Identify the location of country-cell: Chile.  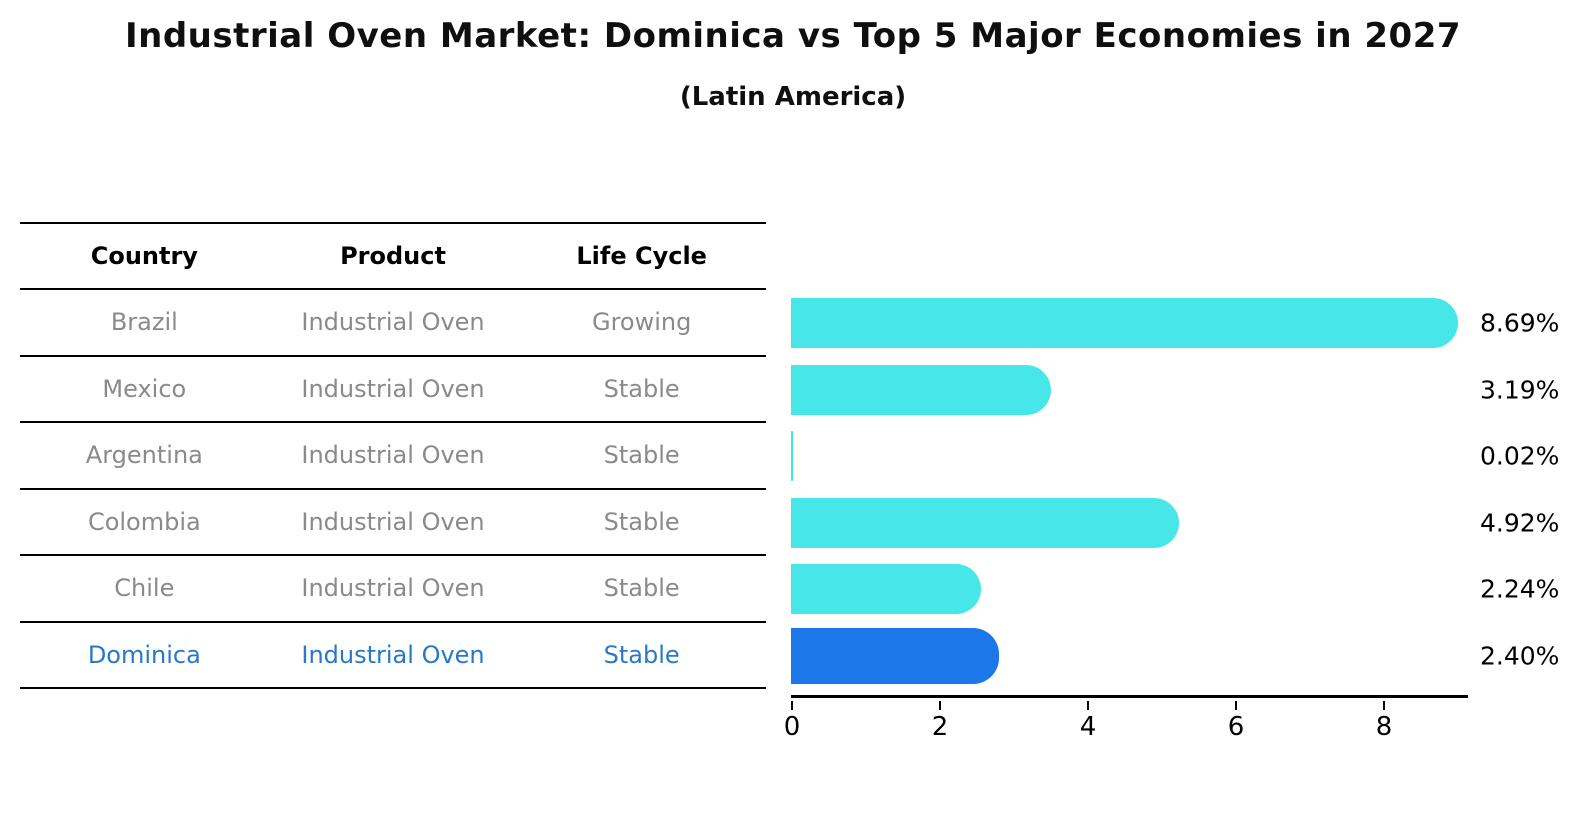
(144, 588).